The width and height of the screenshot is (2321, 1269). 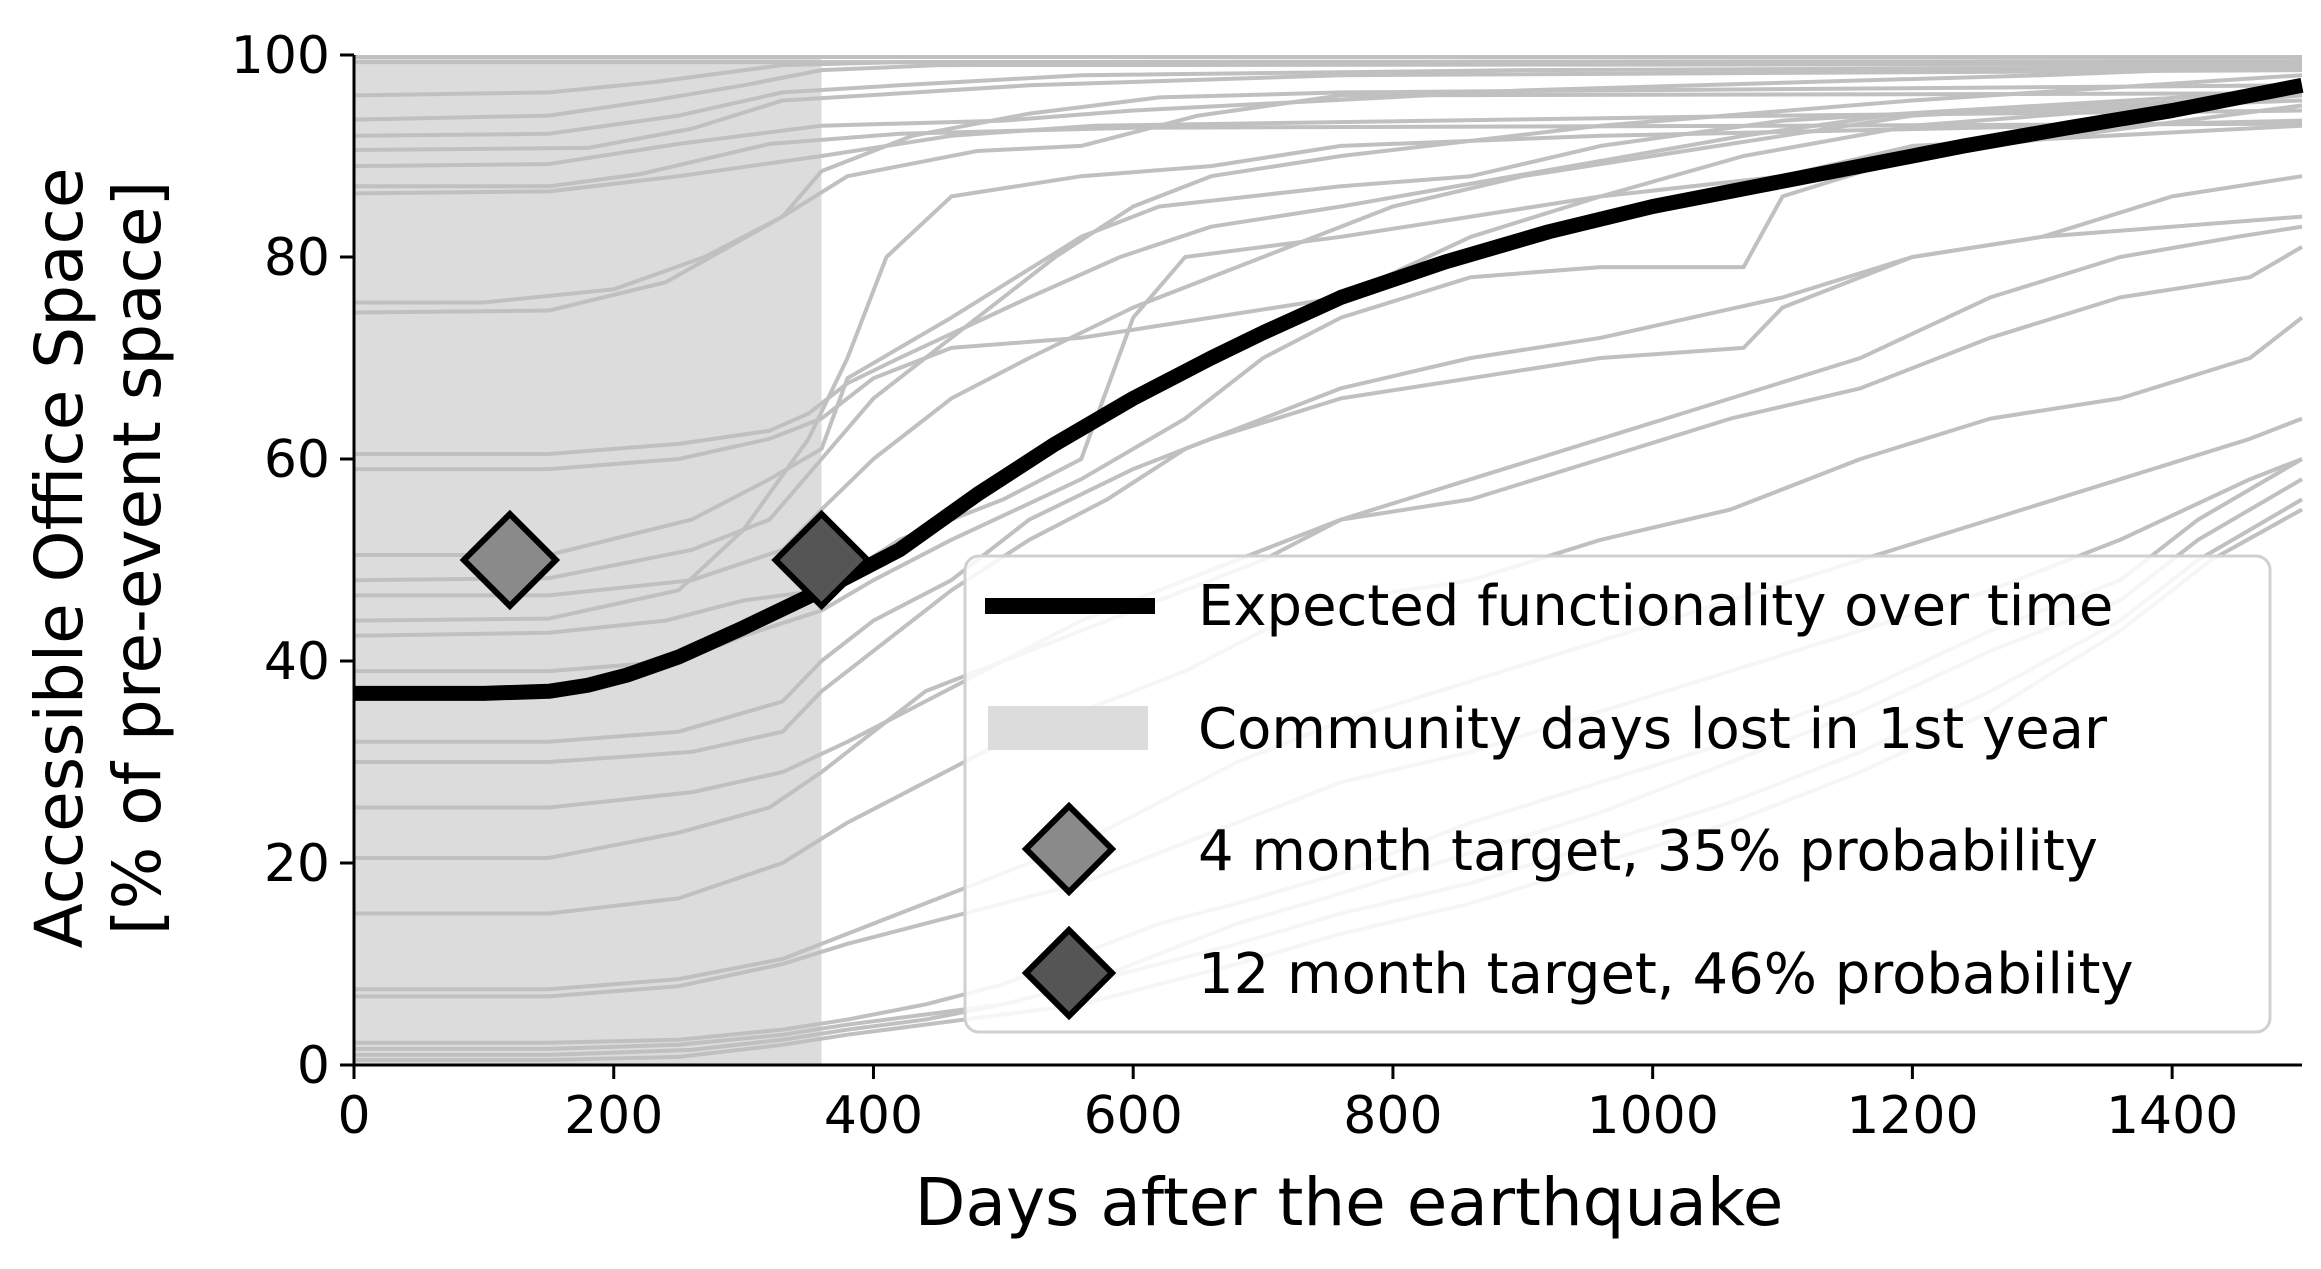 I want to click on x-tick-label: 0, so click(x=353, y=1116).